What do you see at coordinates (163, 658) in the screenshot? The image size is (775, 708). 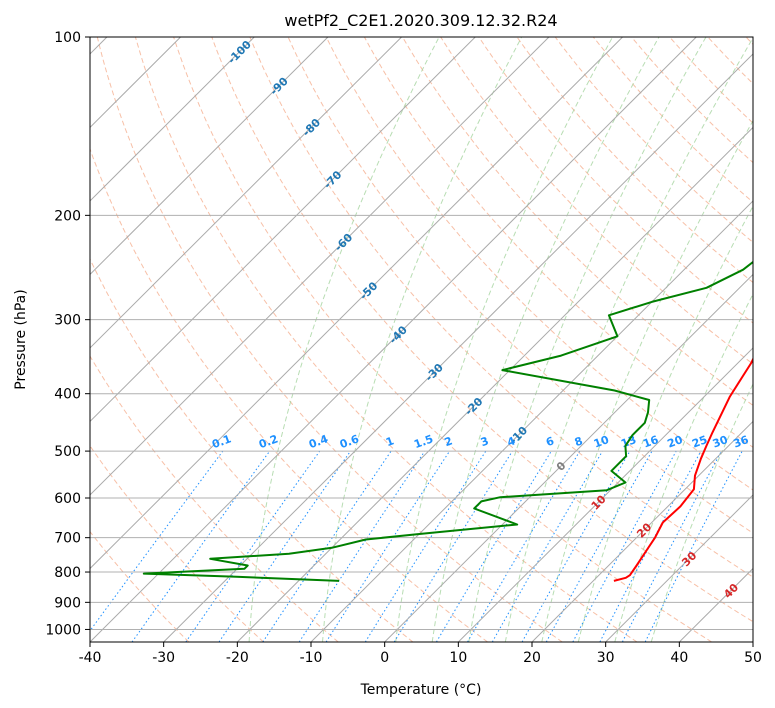 I see `x-tick-label: -30` at bounding box center [163, 658].